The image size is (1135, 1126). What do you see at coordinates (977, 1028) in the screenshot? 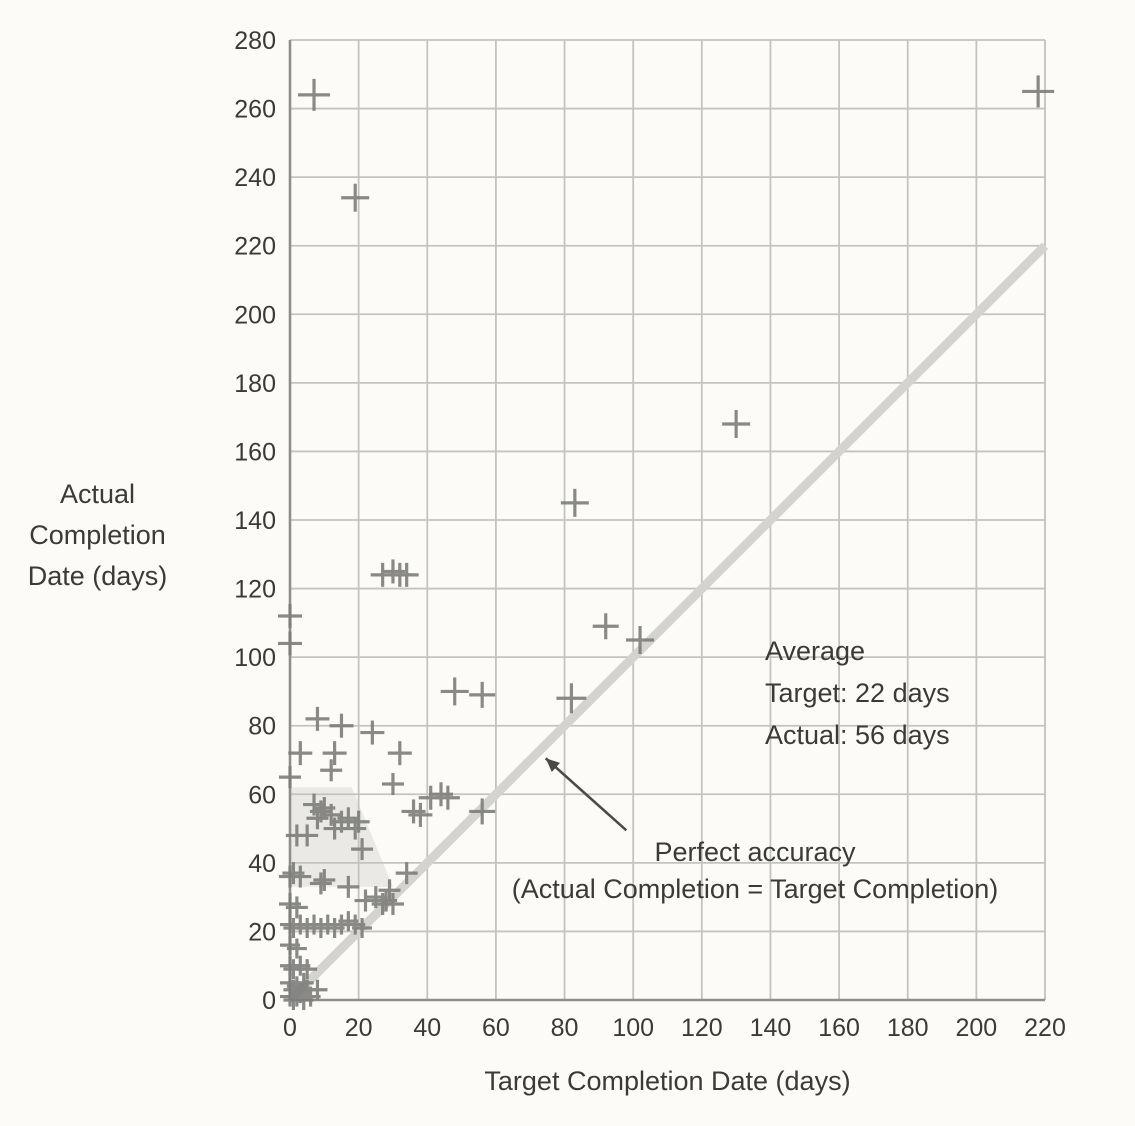
I see `x-tick-label: 200` at bounding box center [977, 1028].